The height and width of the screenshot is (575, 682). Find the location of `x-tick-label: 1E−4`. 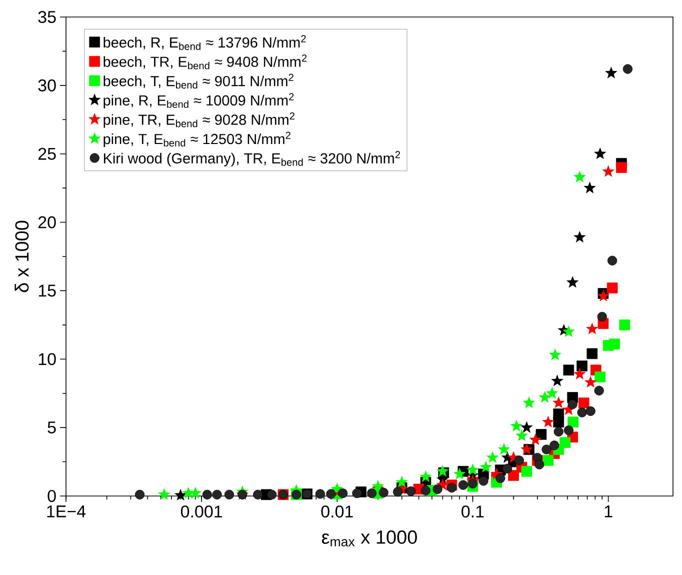

x-tick-label: 1E−4 is located at coordinates (66, 512).